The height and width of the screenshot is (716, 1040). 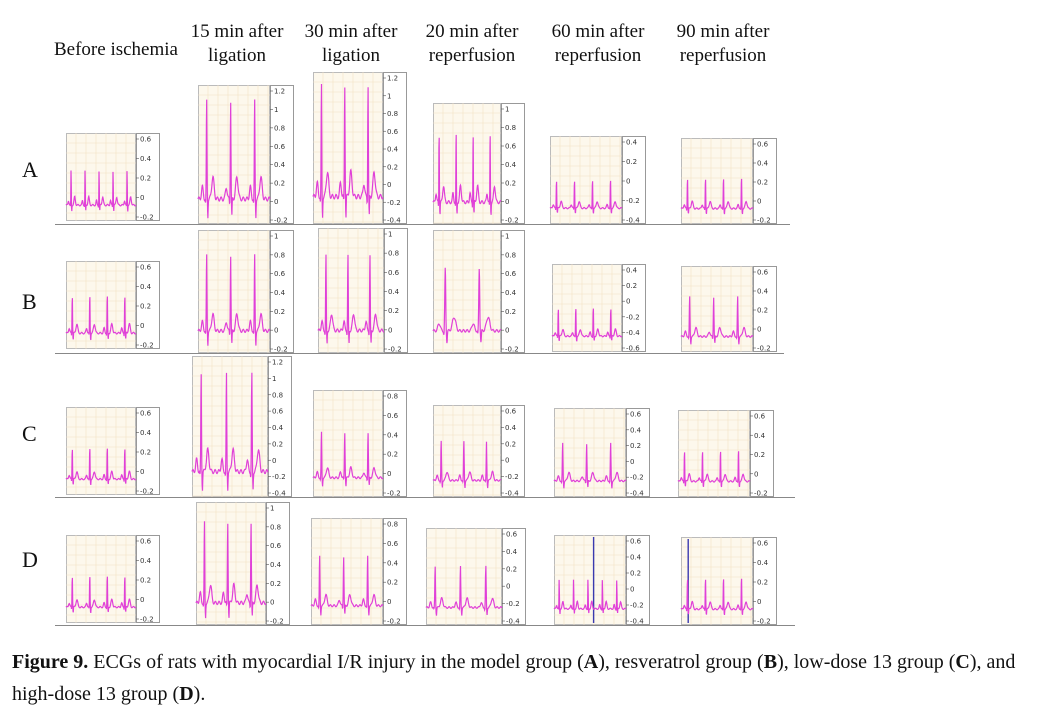 I want to click on ecg-panel-c-2: 1.2 1 0.8 0.6 0.4 0.2 0 -0.2 -0.4, so click(x=241, y=427).